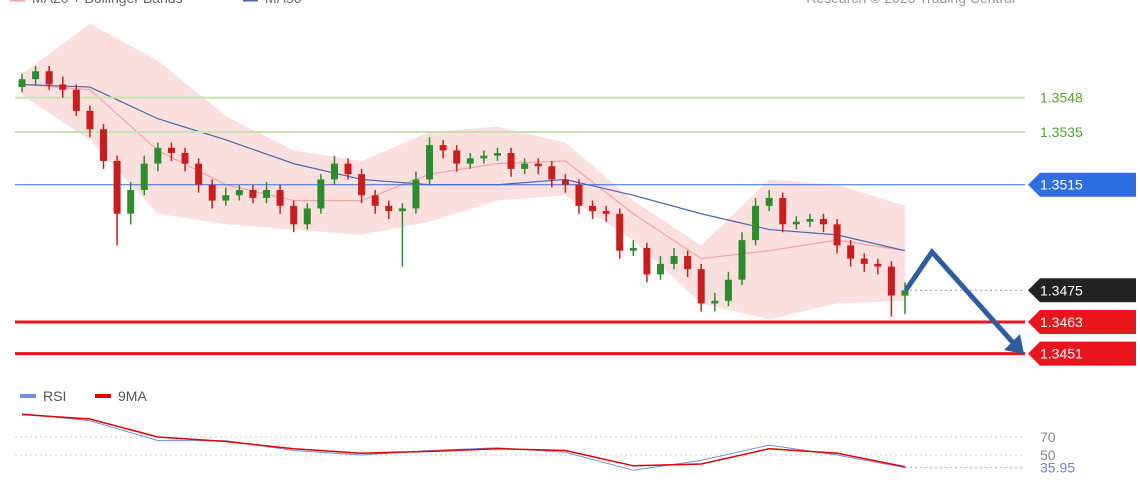 This screenshot has height=500, width=1140. What do you see at coordinates (107, 3) in the screenshot?
I see `legend-label: MA20 + Bollinger Bands` at bounding box center [107, 3].